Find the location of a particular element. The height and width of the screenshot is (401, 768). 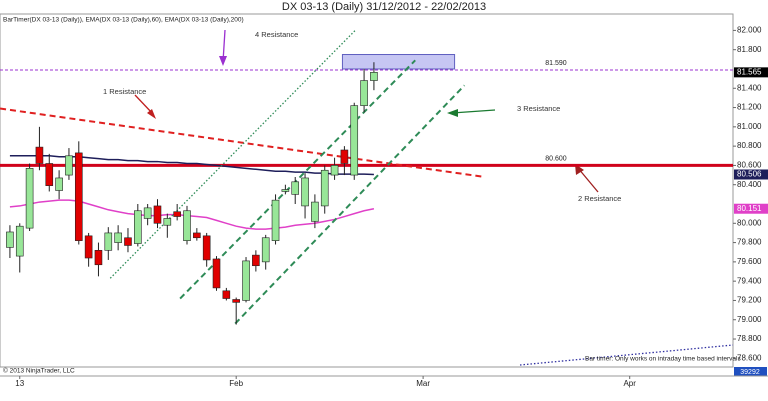

y-tick-label: 81.000 is located at coordinates (749, 126).